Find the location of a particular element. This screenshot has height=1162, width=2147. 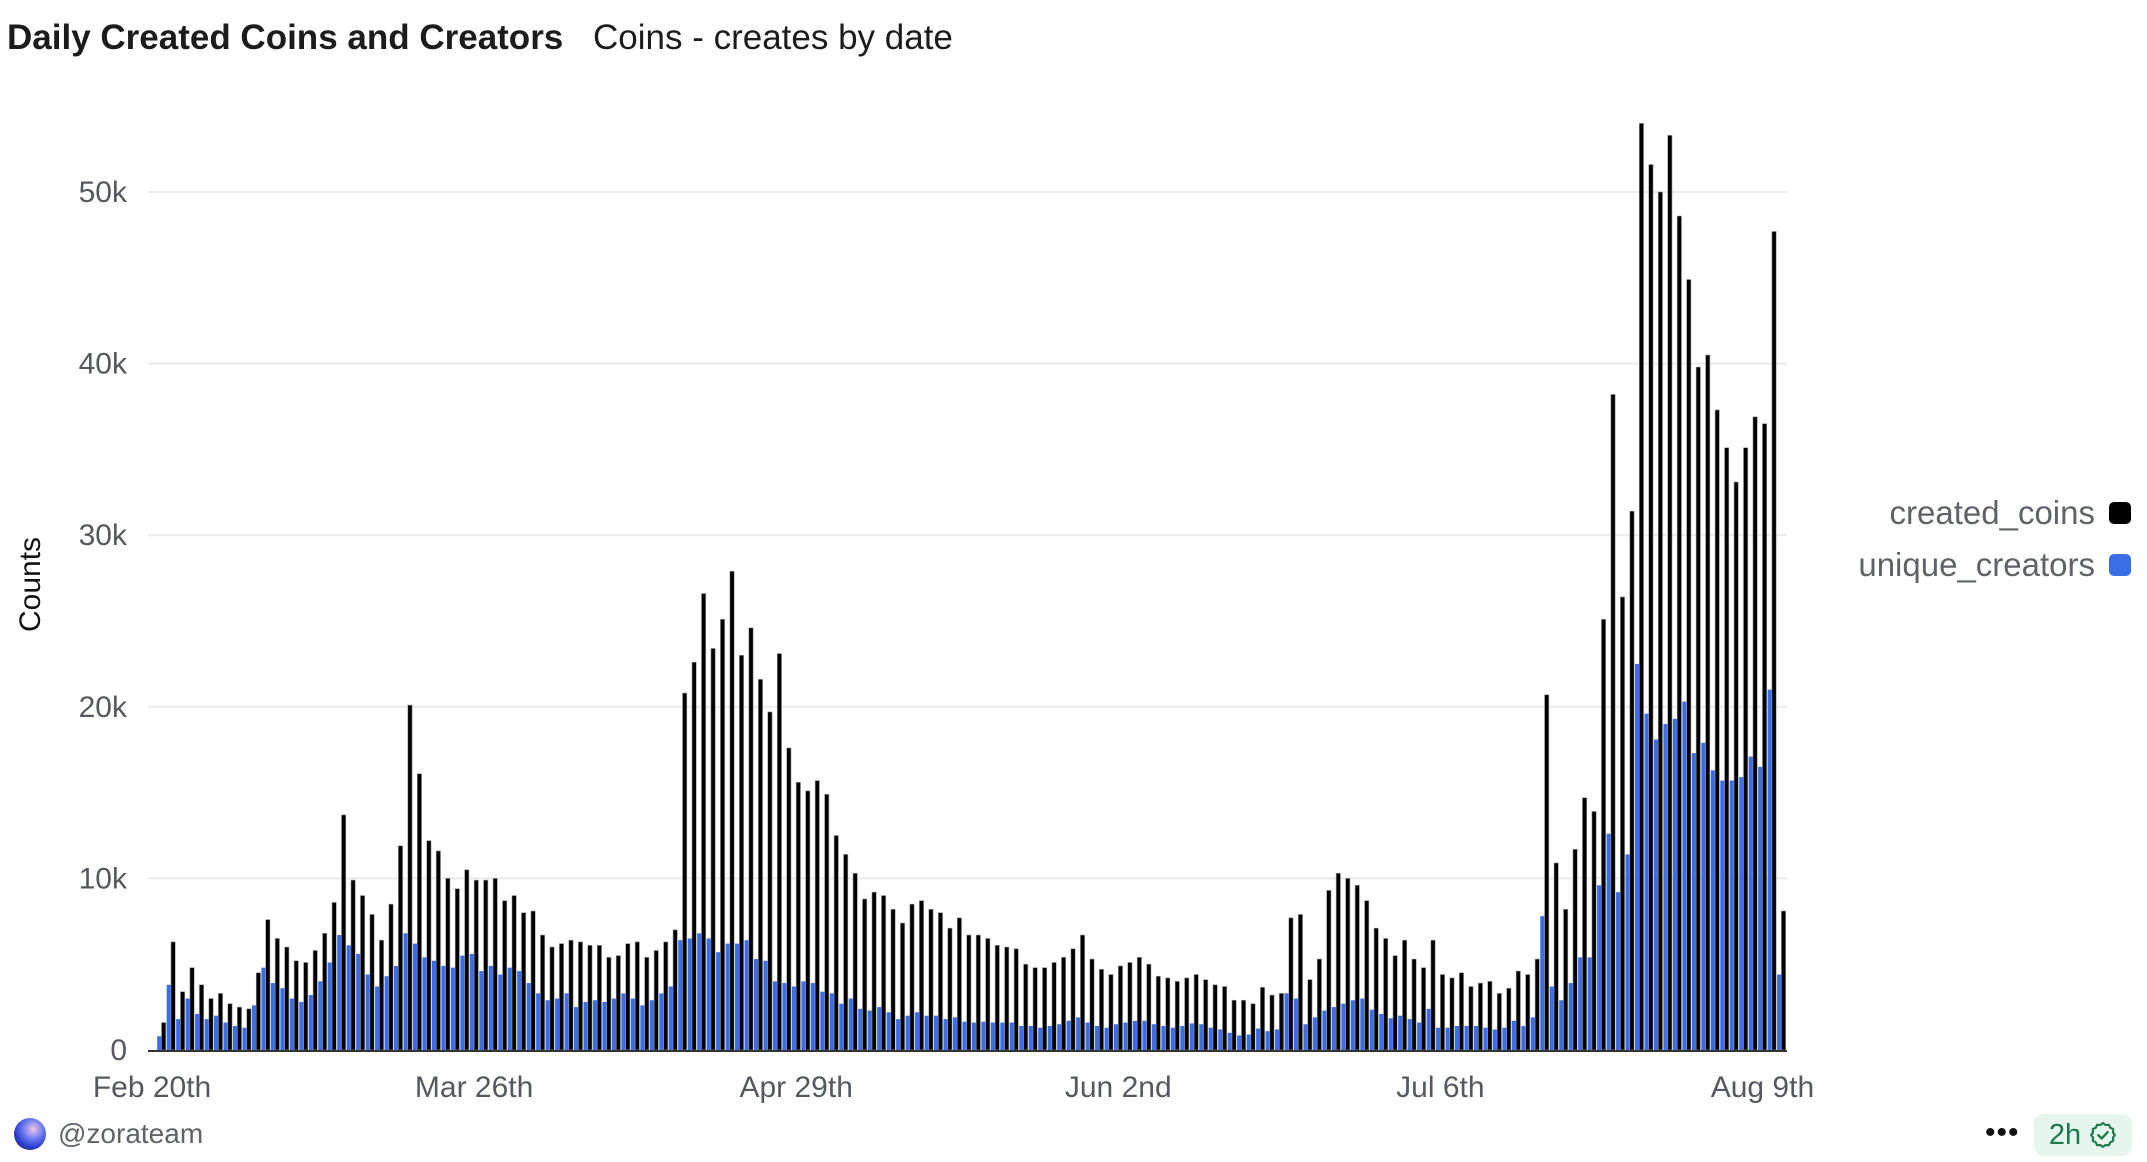

legend-swatch-black is located at coordinates (2120, 513).